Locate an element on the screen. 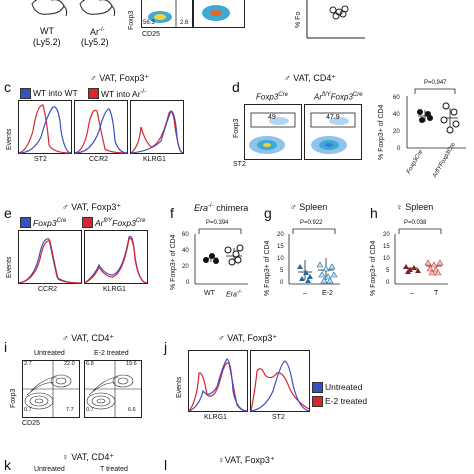 This screenshot has width=474, height=474. histogram-j-st2 is located at coordinates (280, 381).